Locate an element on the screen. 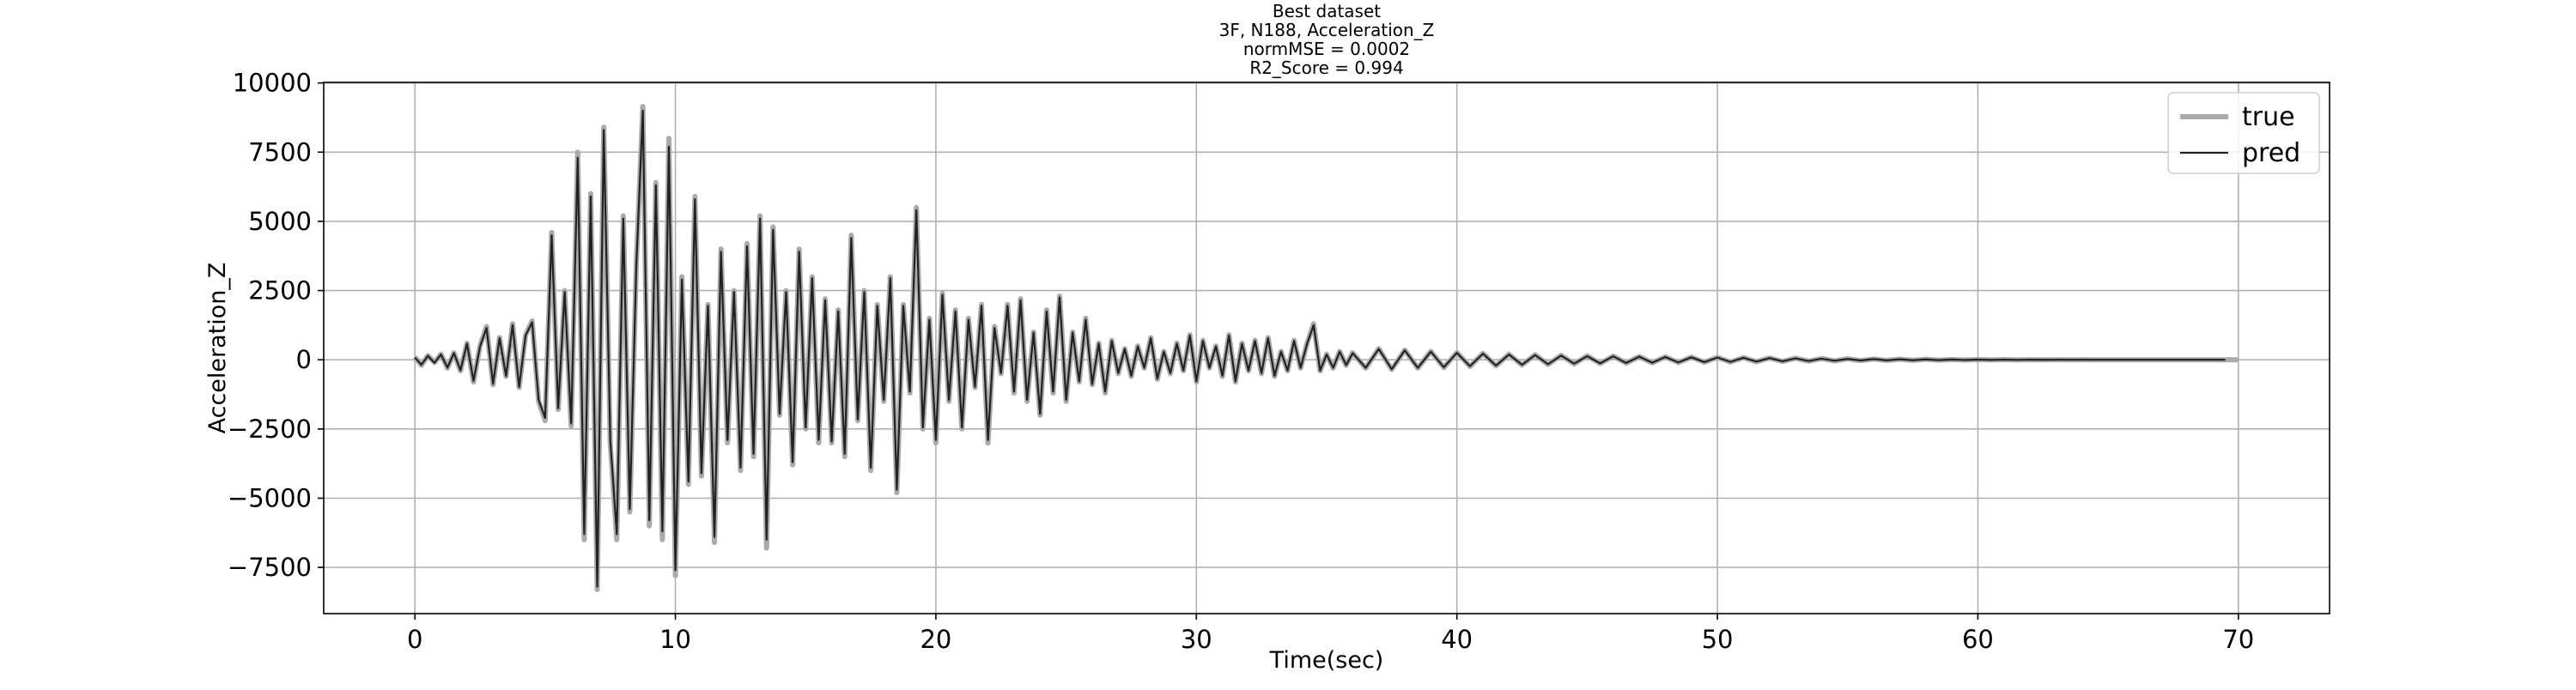  y-tick-label: 2500 is located at coordinates (280, 291).